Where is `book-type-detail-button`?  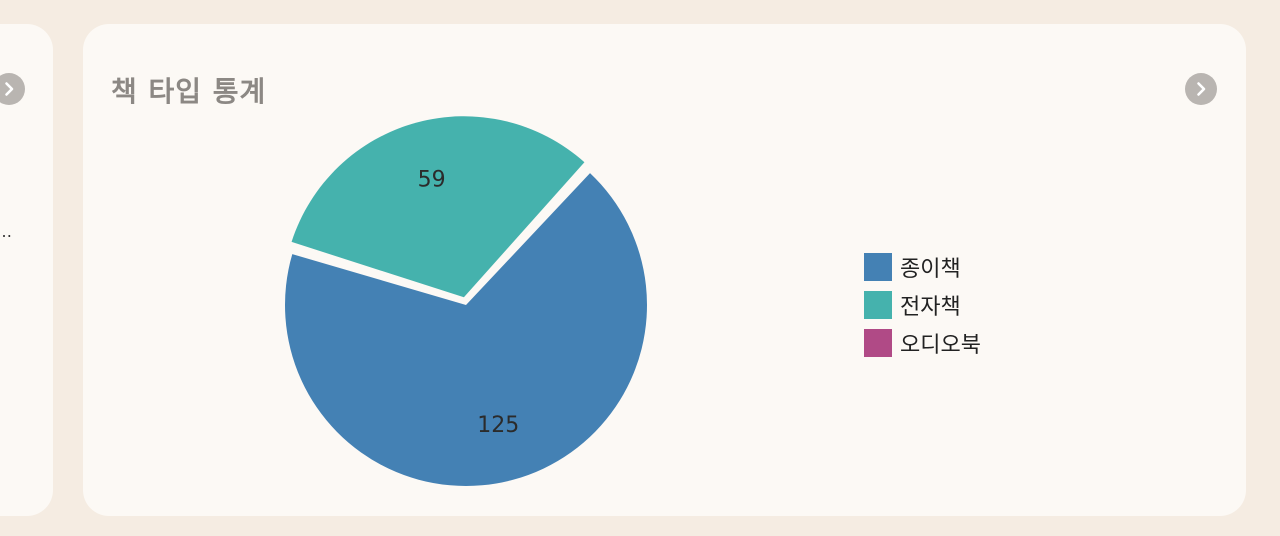 book-type-detail-button is located at coordinates (1201, 89).